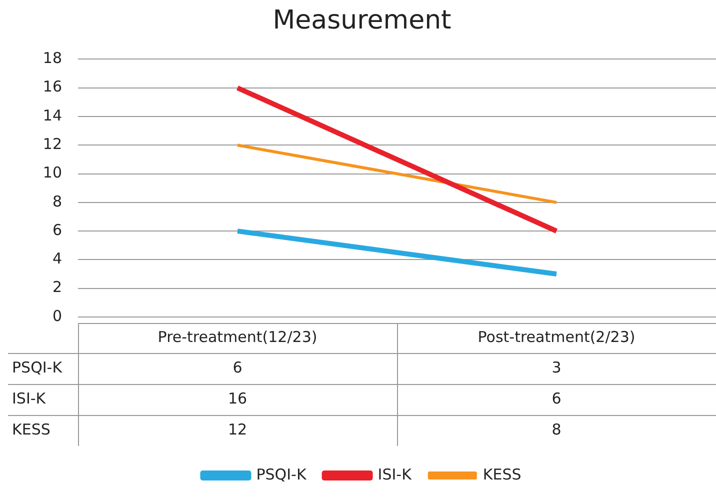 The image size is (716, 497). Describe the element at coordinates (57, 315) in the screenshot. I see `y-tick-label: 0` at that location.